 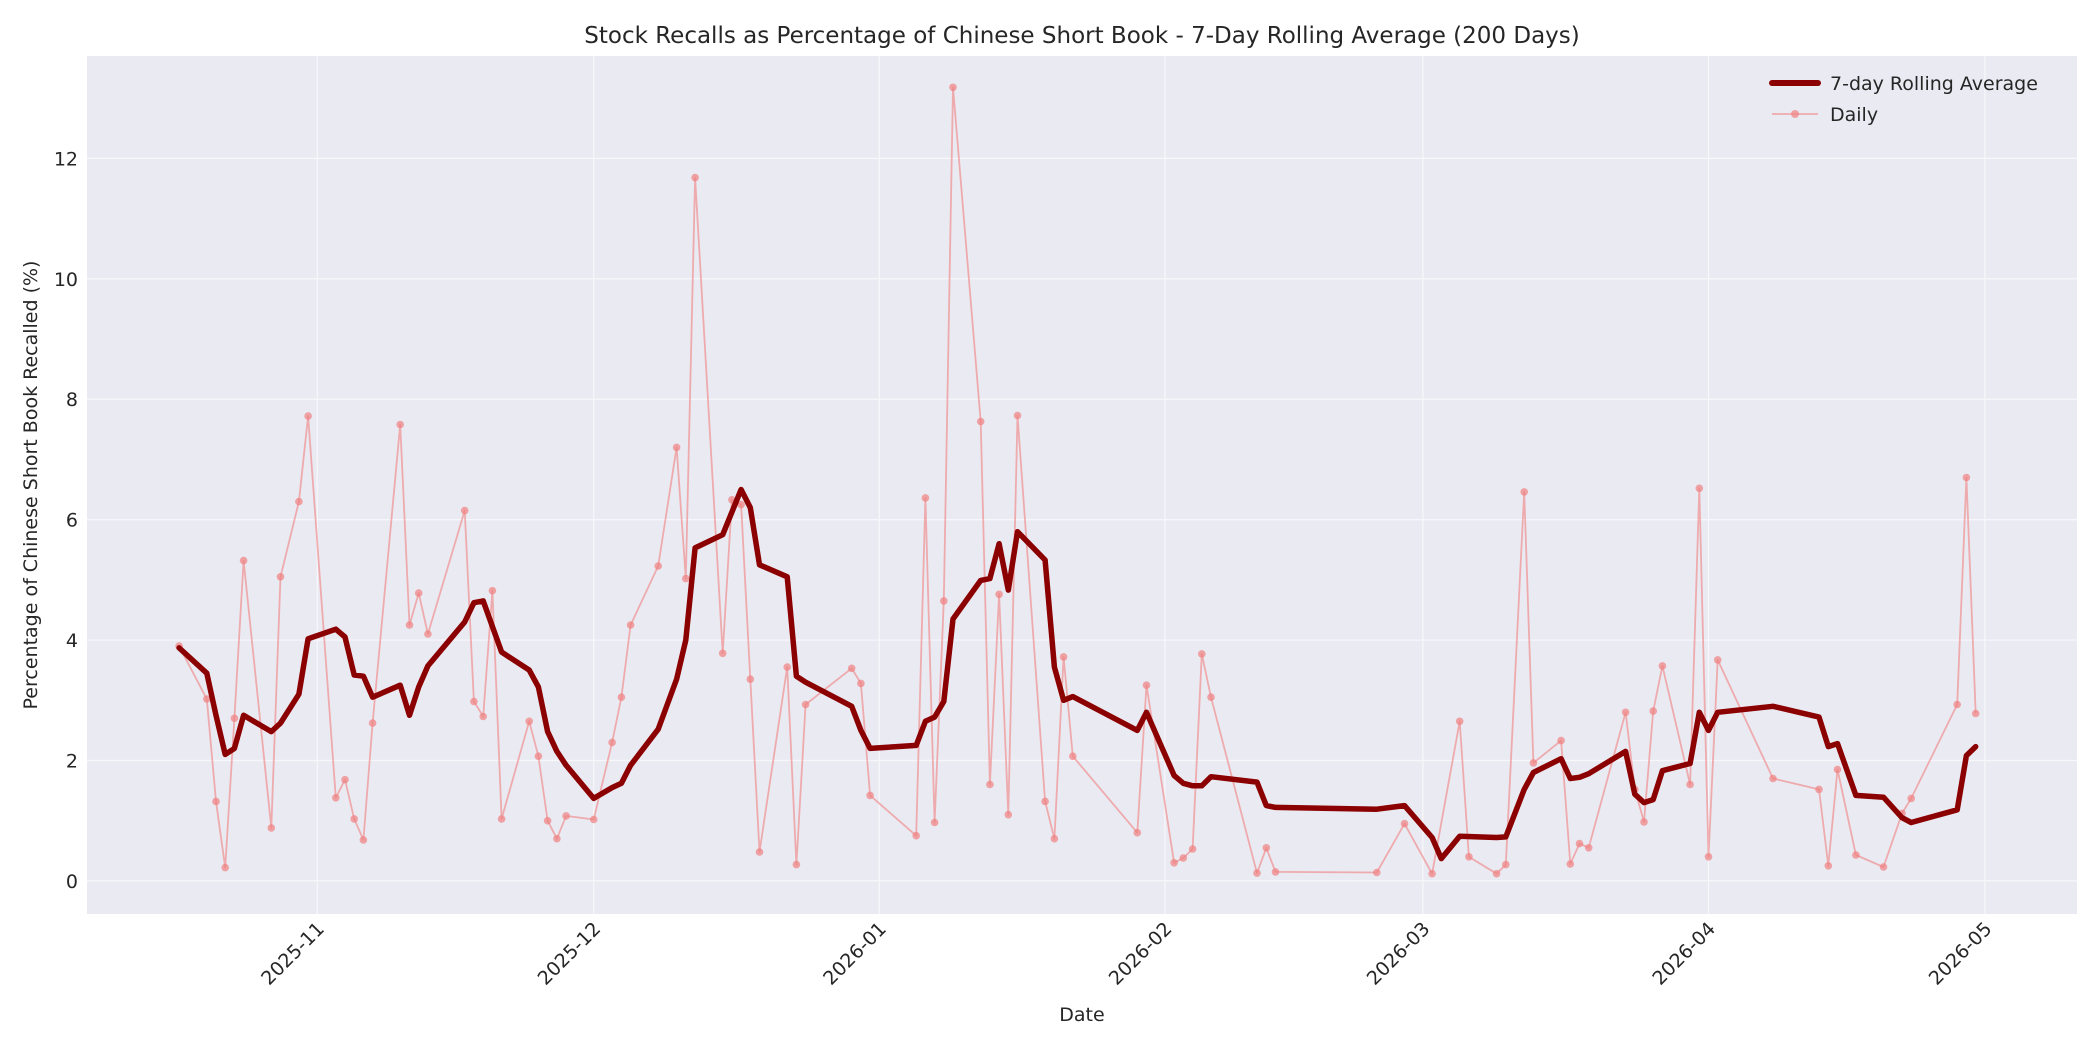 What do you see at coordinates (1903, 99) in the screenshot?
I see `legend: 7-day Rolling Average Daily` at bounding box center [1903, 99].